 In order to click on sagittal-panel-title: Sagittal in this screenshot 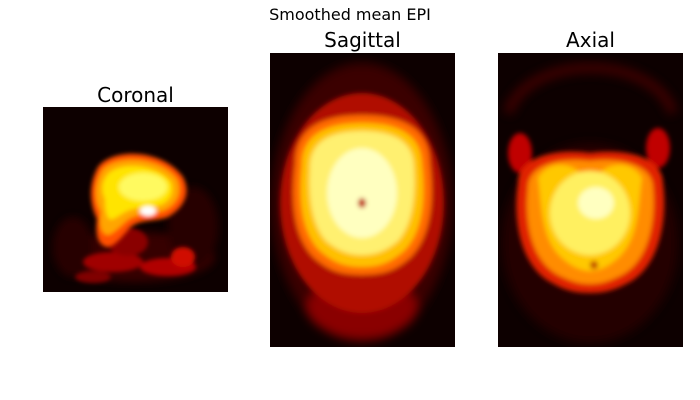, I will do `click(362, 40)`.